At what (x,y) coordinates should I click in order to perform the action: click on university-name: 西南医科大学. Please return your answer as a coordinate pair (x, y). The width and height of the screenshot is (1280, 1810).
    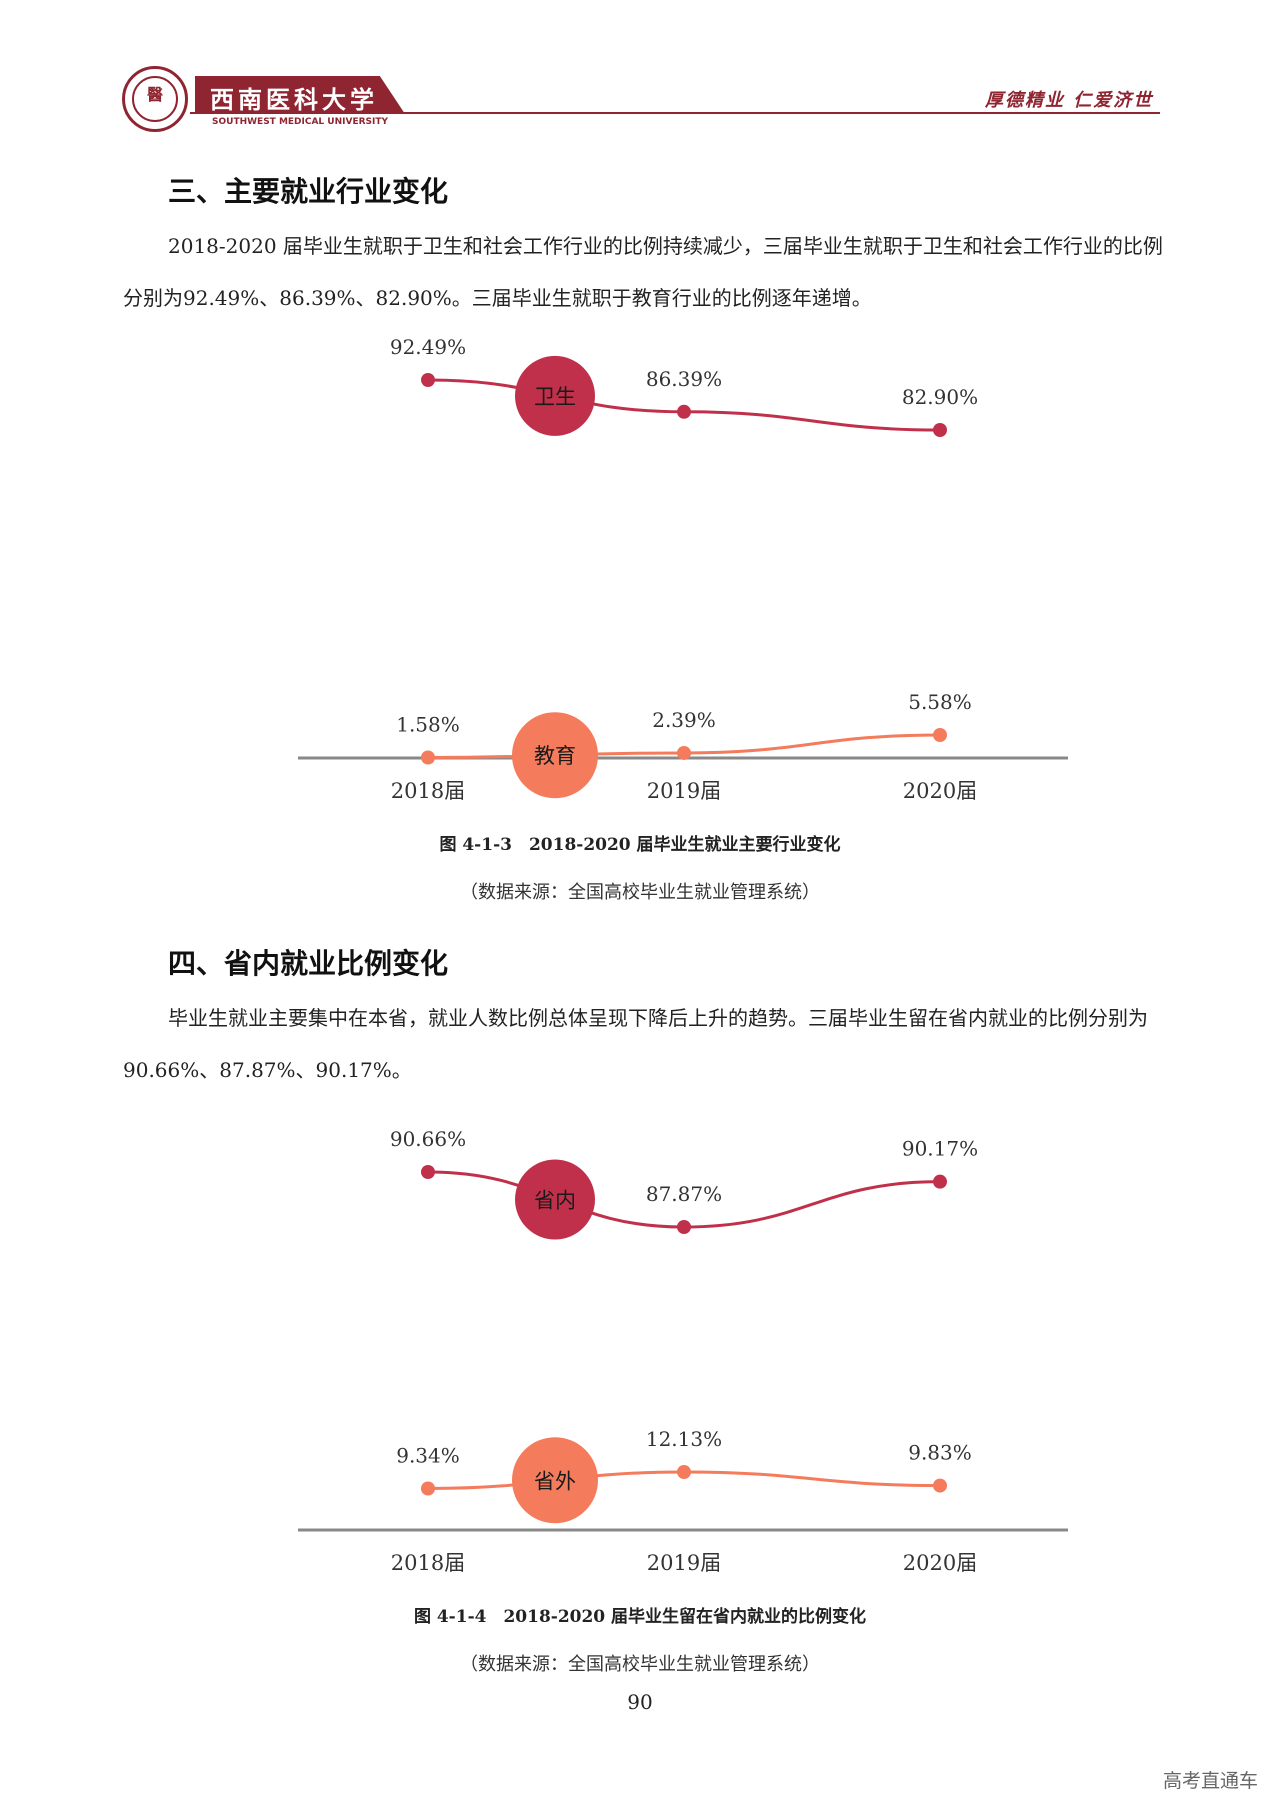
    Looking at the image, I should click on (294, 100).